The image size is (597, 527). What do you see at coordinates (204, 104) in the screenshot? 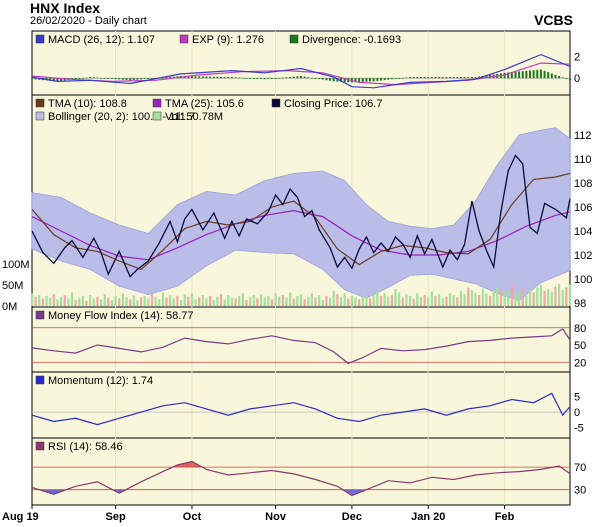
I see `price-legend-label: TMA (25): 105.6` at bounding box center [204, 104].